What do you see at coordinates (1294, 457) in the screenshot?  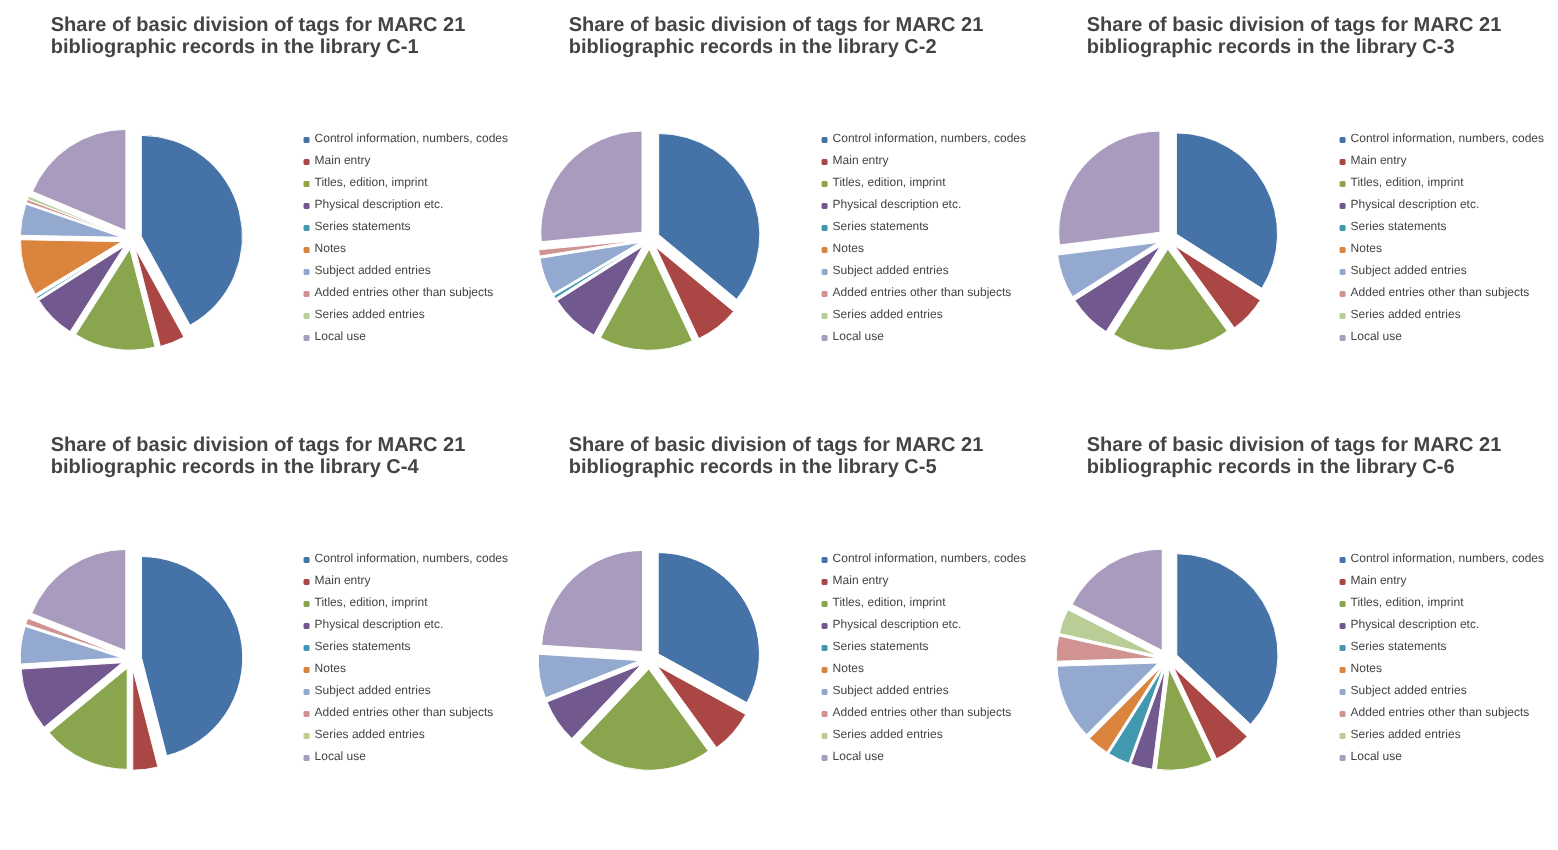 I see `chart-title: Share of basic division of tags for MARC 21 bibliographic records in the library C-6` at bounding box center [1294, 457].